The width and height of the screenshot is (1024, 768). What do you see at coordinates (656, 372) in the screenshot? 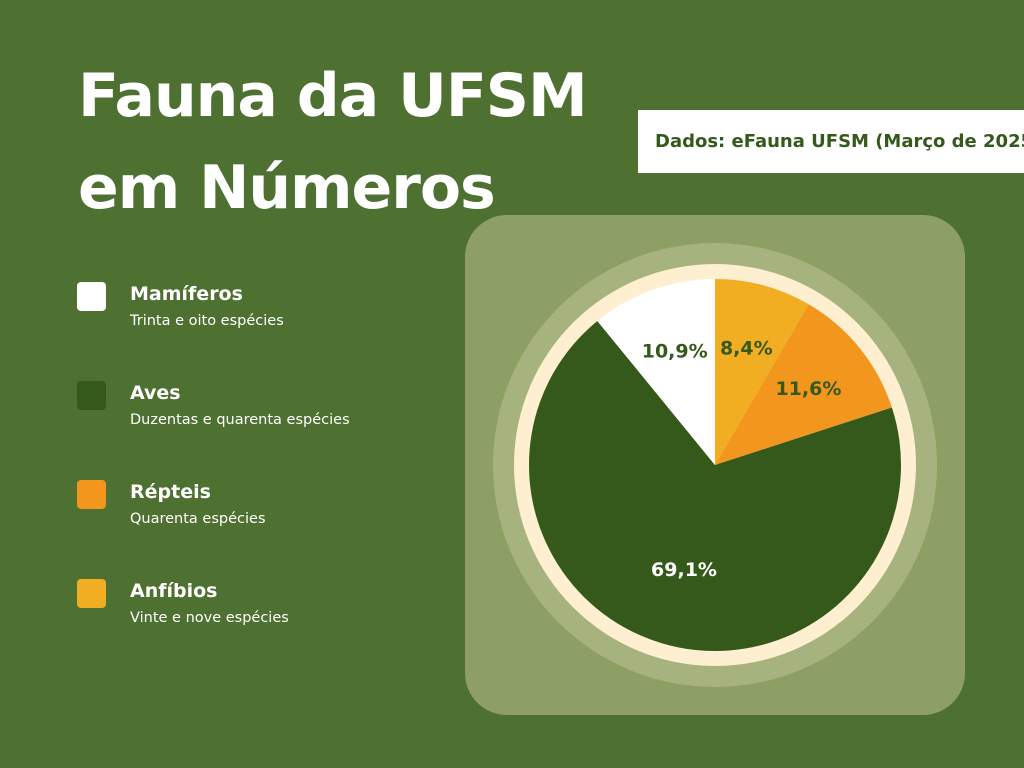
I see `pie-slice-mamiferos` at bounding box center [656, 372].